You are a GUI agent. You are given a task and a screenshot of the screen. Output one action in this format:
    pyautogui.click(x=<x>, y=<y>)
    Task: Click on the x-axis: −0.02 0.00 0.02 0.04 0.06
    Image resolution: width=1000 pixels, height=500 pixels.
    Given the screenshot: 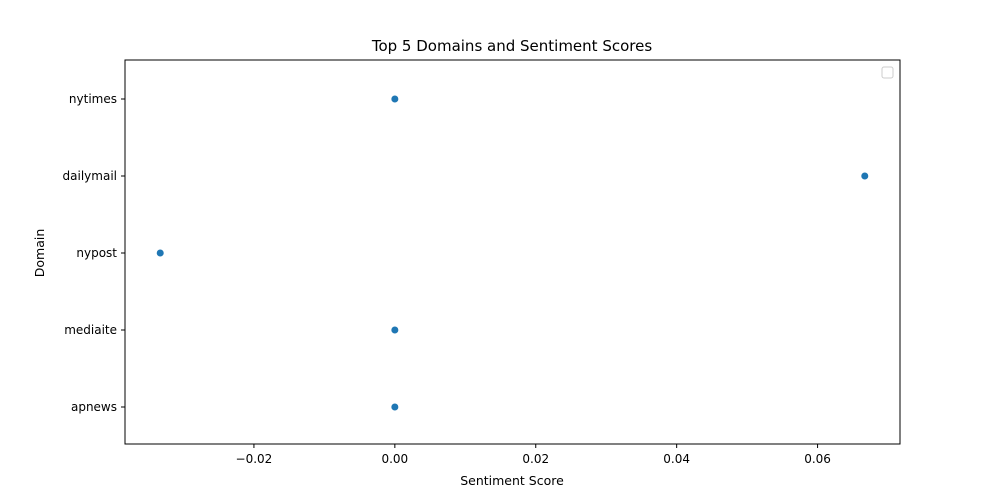 What is the action you would take?
    pyautogui.click(x=533, y=455)
    